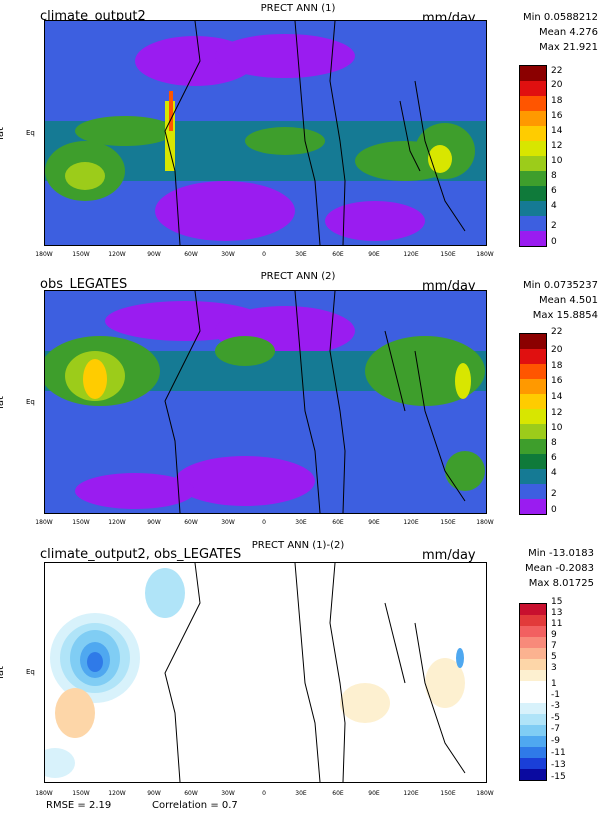 Image resolution: width=606 pixels, height=814 pixels. What do you see at coordinates (568, 32) in the screenshot?
I see `stat-mean: Mean 4.276` at bounding box center [568, 32].